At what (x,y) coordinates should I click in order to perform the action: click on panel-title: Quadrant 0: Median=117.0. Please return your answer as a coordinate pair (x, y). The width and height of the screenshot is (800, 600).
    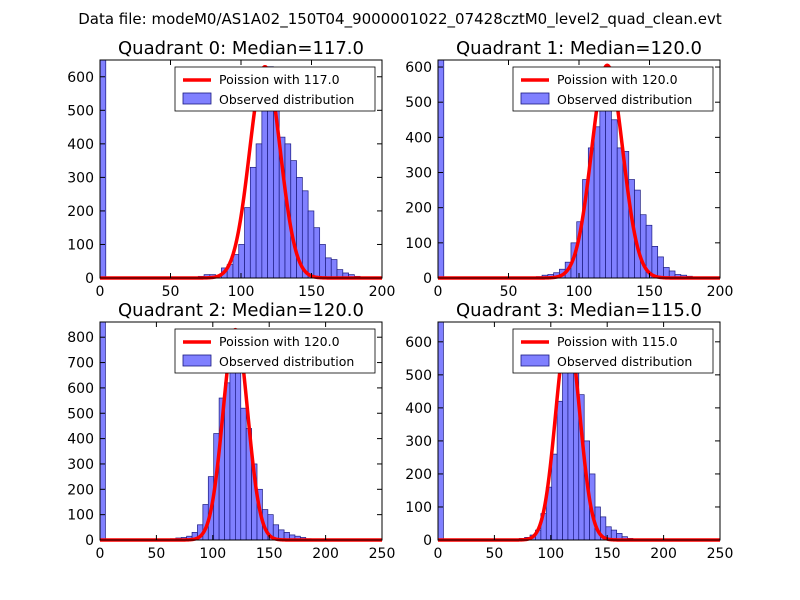
    Looking at the image, I should click on (241, 48).